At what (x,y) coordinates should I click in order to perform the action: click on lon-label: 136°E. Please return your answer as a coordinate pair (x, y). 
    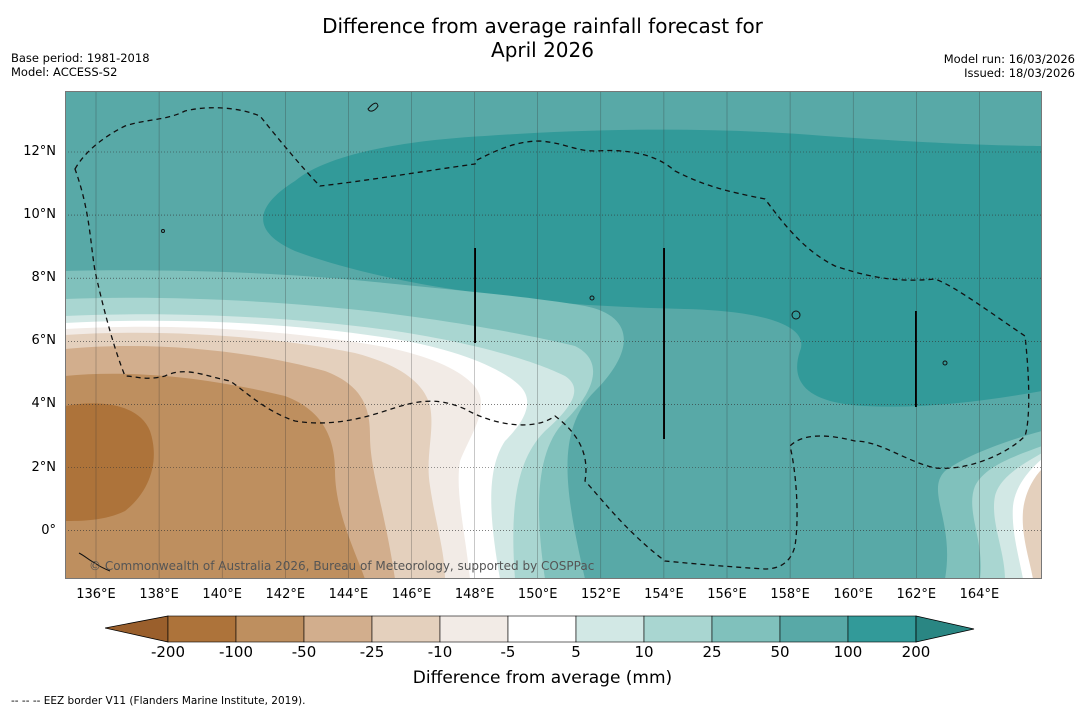
    Looking at the image, I should click on (96, 594).